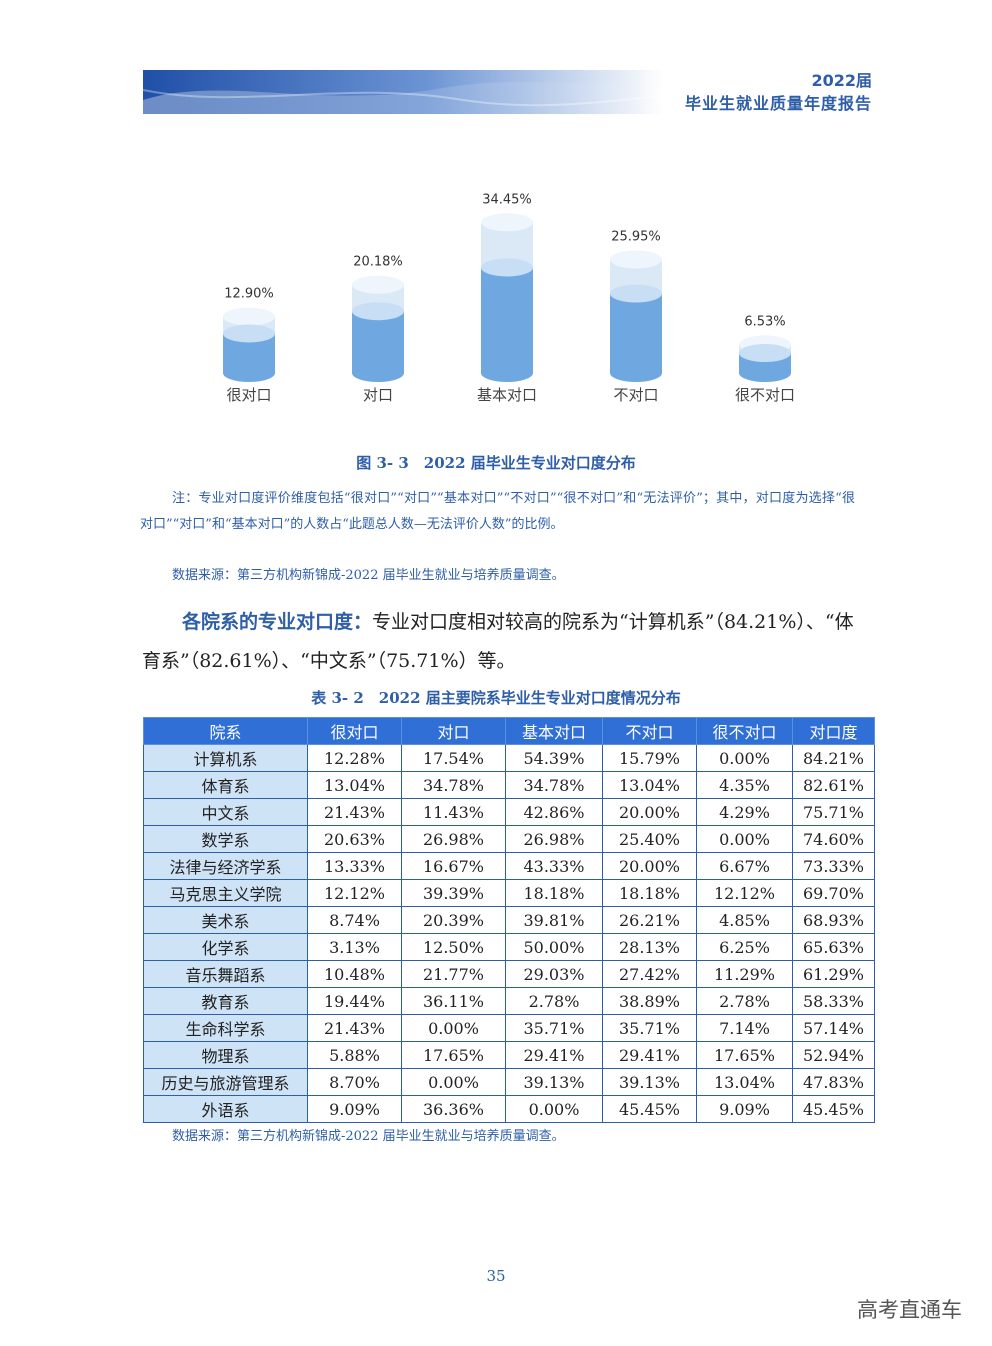 This screenshot has width=992, height=1346. I want to click on table-cell: 8.70%, so click(354, 1082).